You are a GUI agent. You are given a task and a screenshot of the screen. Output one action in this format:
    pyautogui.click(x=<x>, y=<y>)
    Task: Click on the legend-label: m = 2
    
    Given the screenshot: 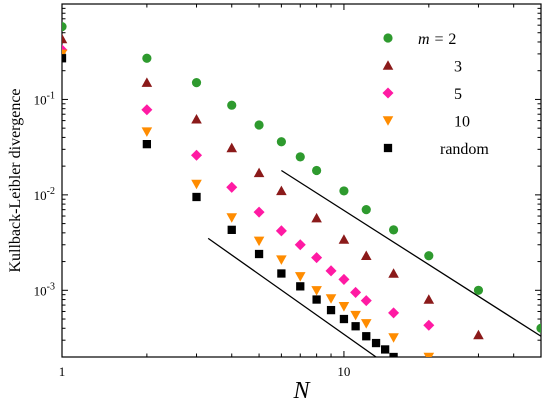 What is the action you would take?
    pyautogui.click(x=437, y=39)
    